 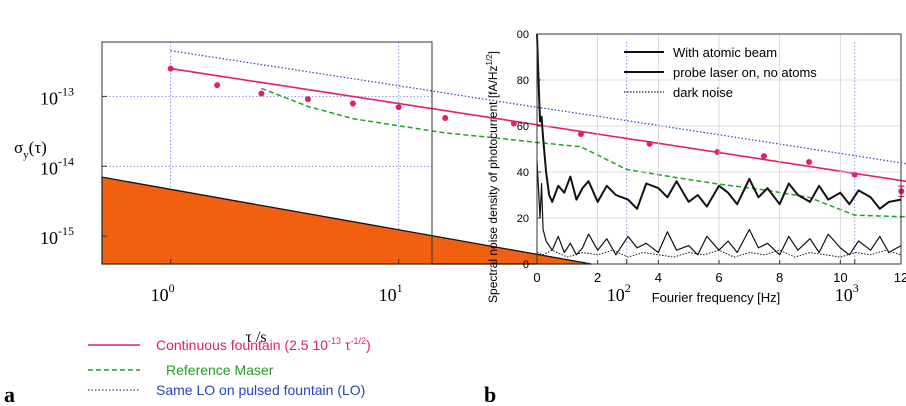 What do you see at coordinates (536, 277) in the screenshot?
I see `b-x-tick-label-0: 0` at bounding box center [536, 277].